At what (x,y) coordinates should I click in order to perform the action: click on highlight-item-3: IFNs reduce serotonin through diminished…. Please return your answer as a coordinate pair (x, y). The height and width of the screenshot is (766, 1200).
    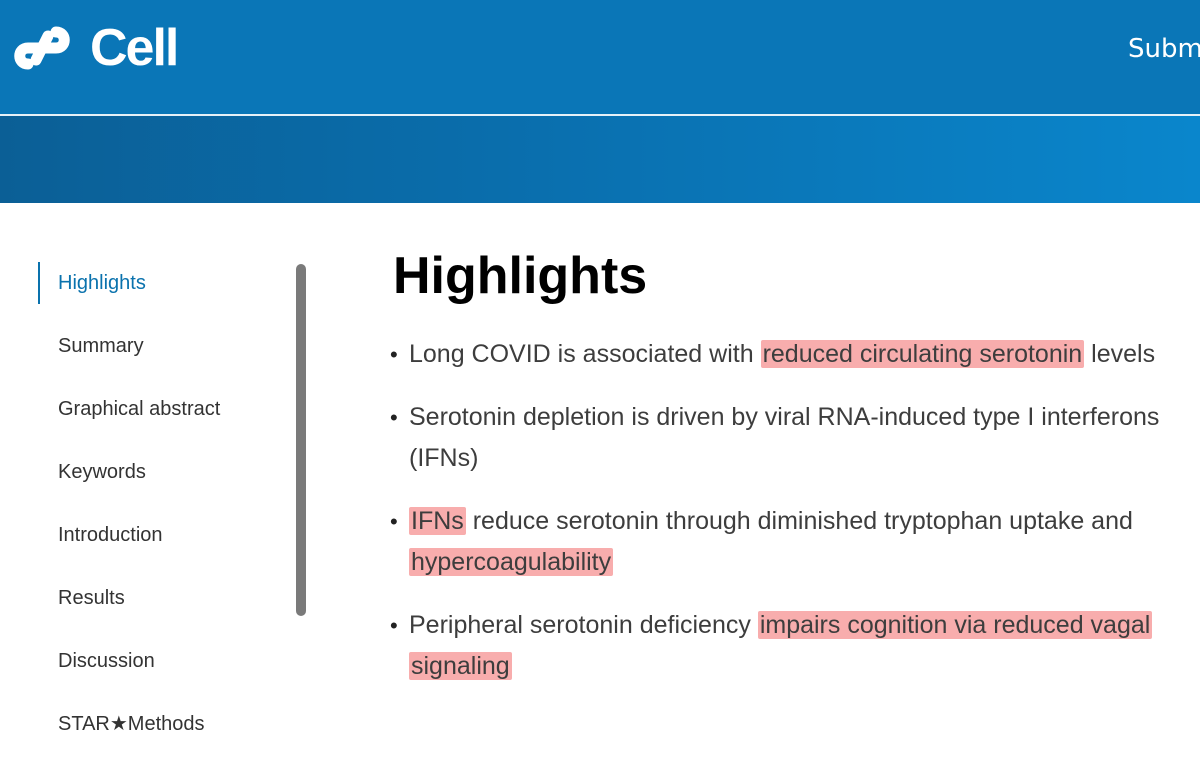
    Looking at the image, I should click on (780, 542).